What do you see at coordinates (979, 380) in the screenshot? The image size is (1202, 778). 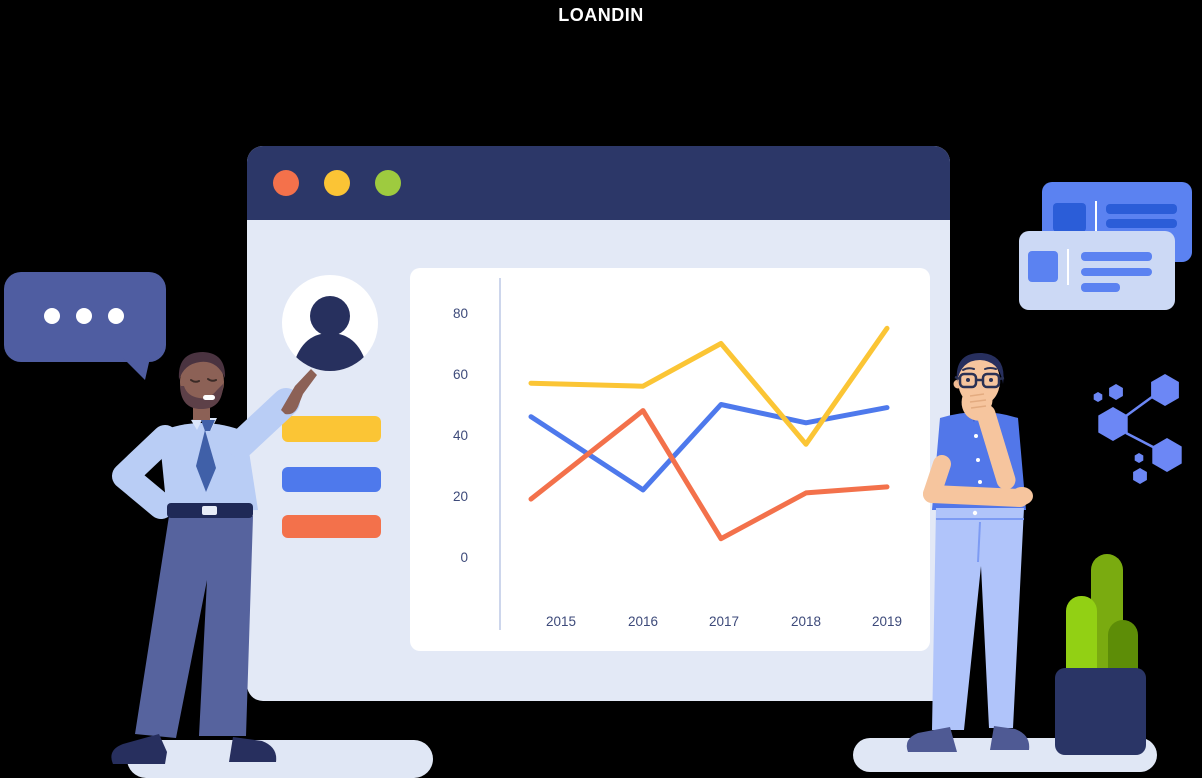 I see `glasses-icon` at bounding box center [979, 380].